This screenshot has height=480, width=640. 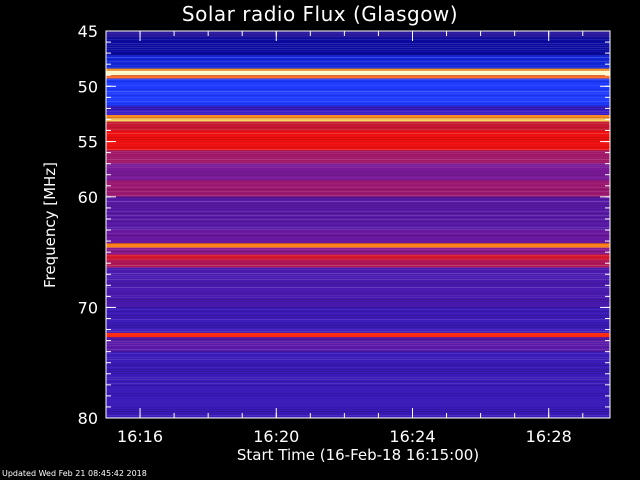 I want to click on y-tick-label: 45, so click(x=88, y=31).